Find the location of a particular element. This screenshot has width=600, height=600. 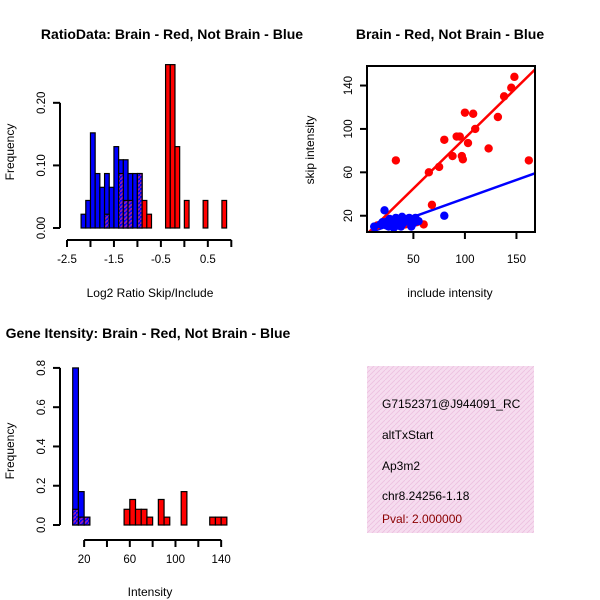

intensity-y-tick-label-2: 0.4 is located at coordinates (42, 446).